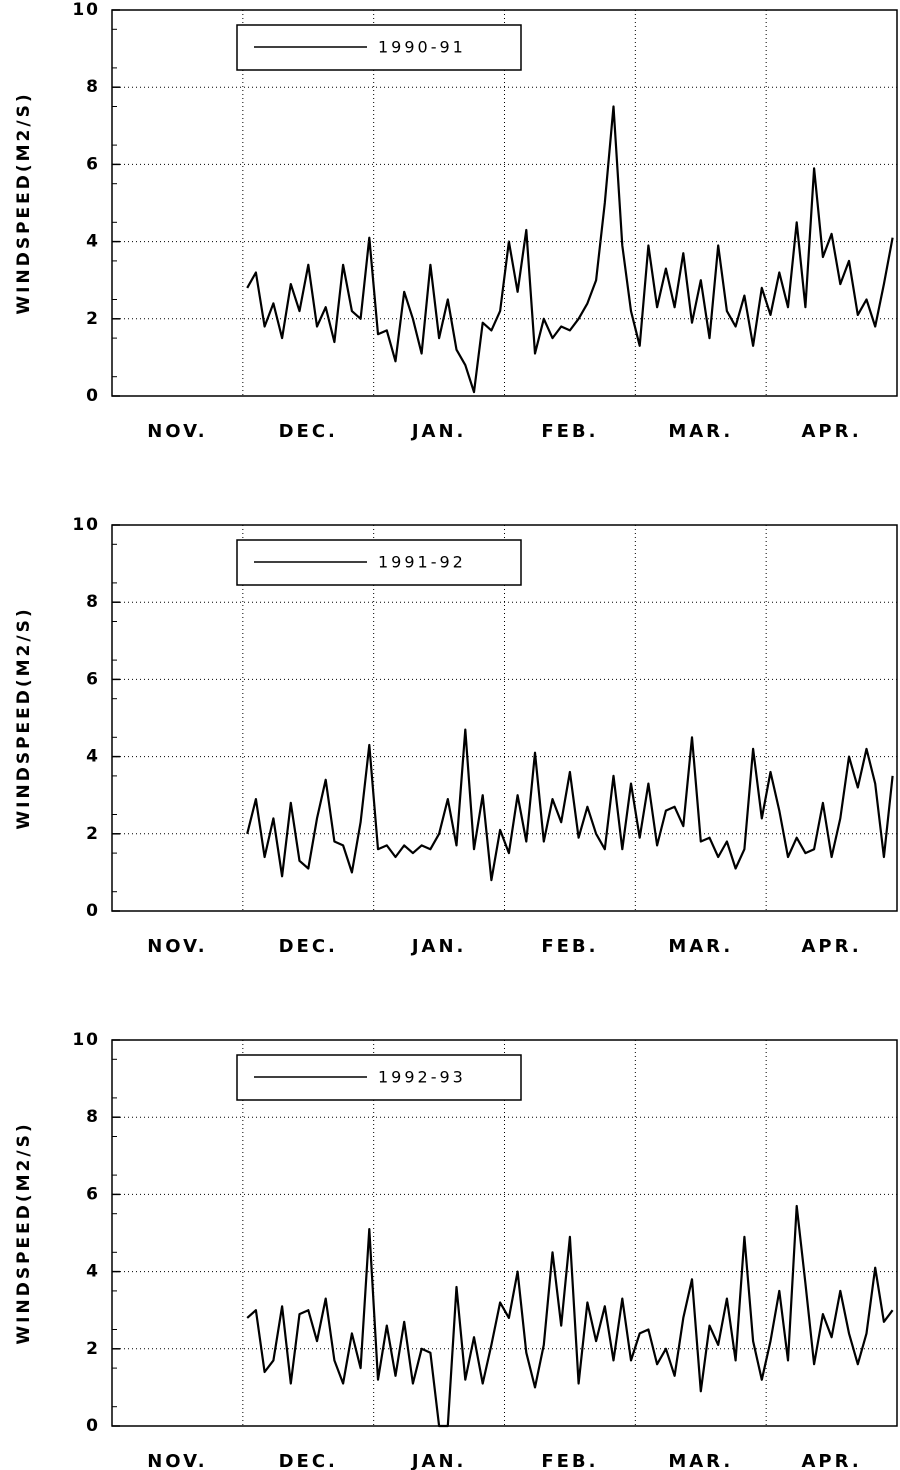  I want to click on legend-label: 1991-92, so click(422, 562).